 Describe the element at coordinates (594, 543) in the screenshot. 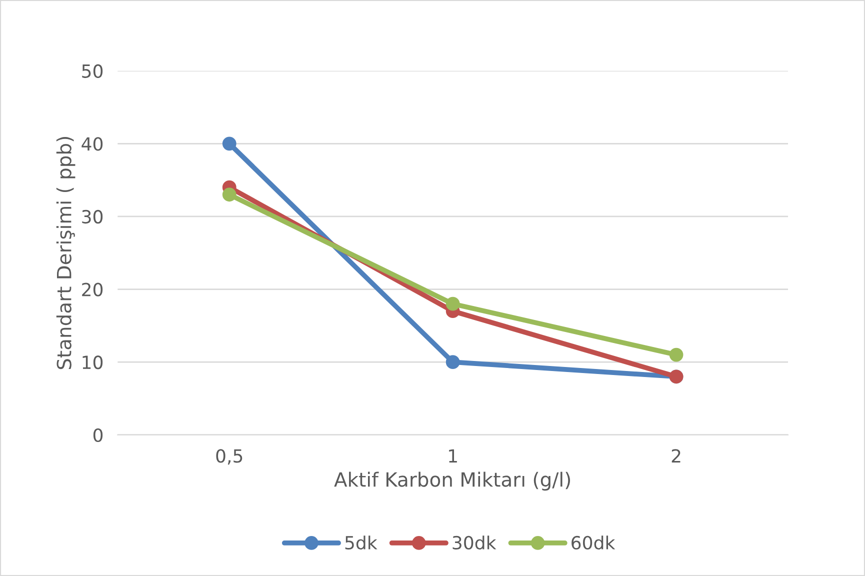

I see `legend-label: 60dk` at that location.